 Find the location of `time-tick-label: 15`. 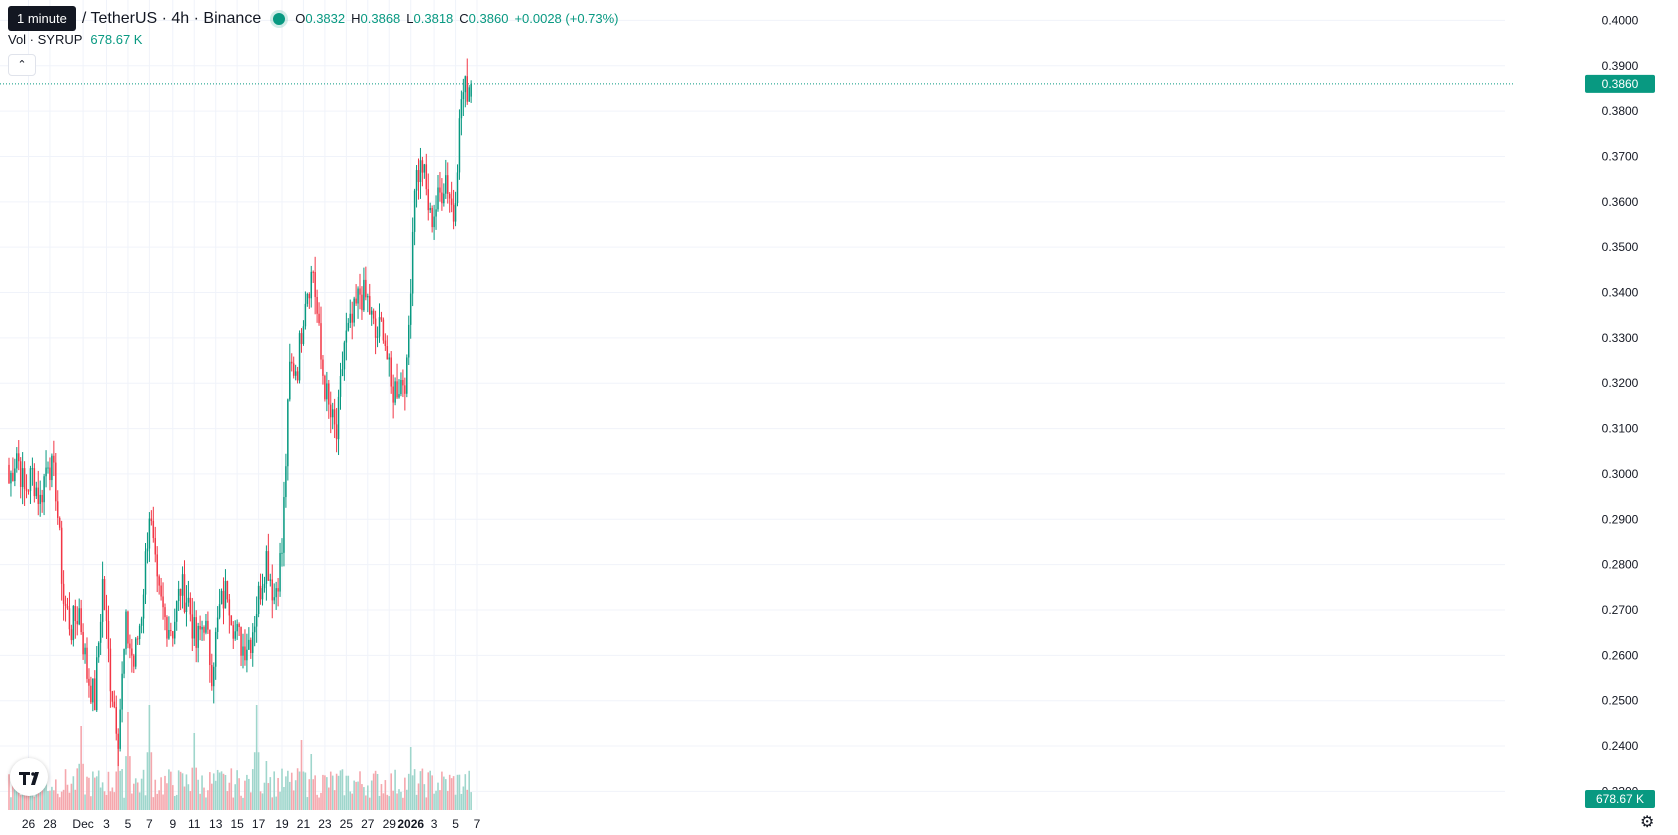

time-tick-label: 15 is located at coordinates (237, 824).